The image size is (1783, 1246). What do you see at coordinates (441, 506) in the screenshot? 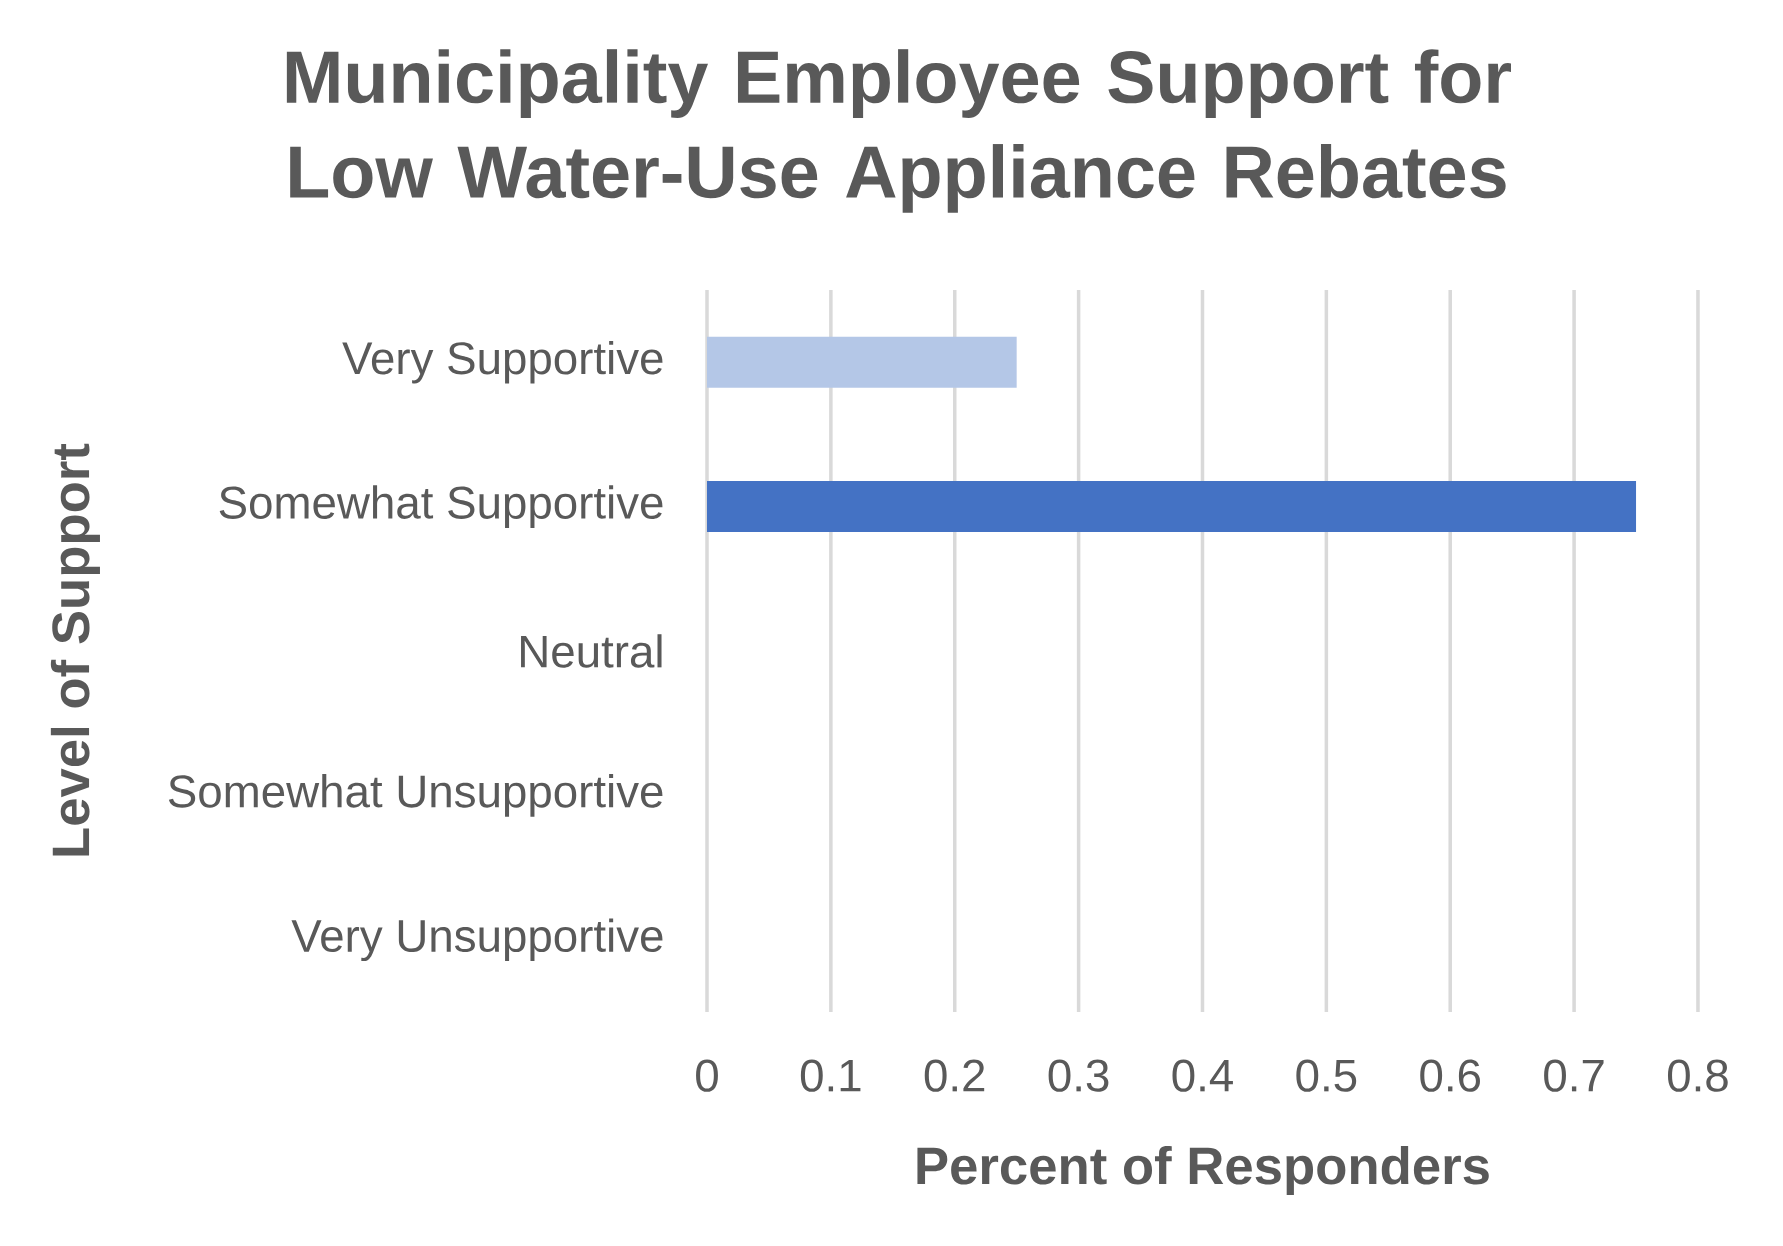
I see `y-tick-label: Somewhat Supportive` at bounding box center [441, 506].